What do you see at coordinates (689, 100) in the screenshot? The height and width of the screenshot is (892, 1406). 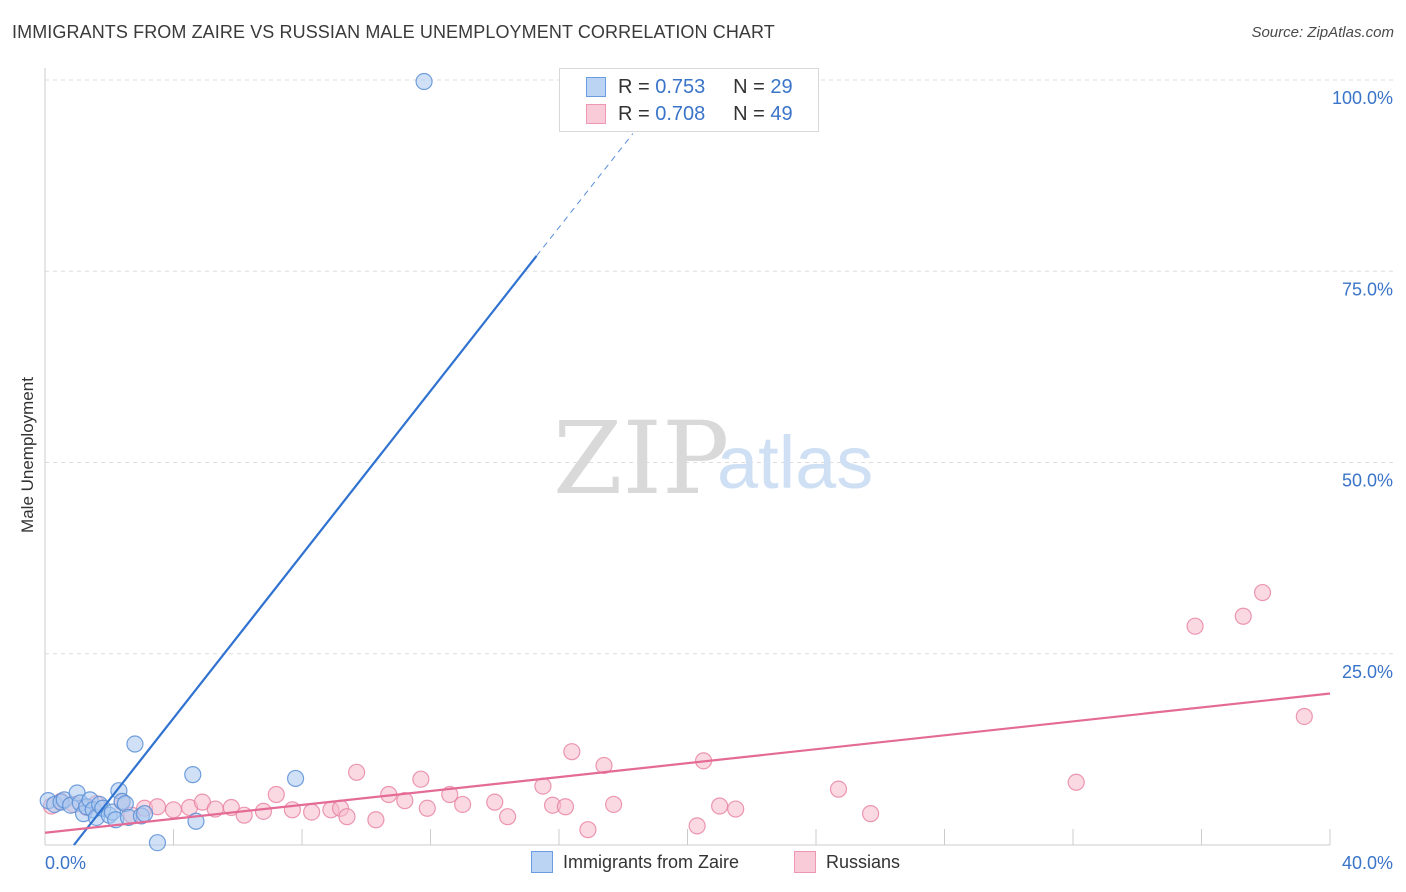 I see `correlation-legend: R = 0.753 N = 29 R = 0.708 N = 49` at bounding box center [689, 100].